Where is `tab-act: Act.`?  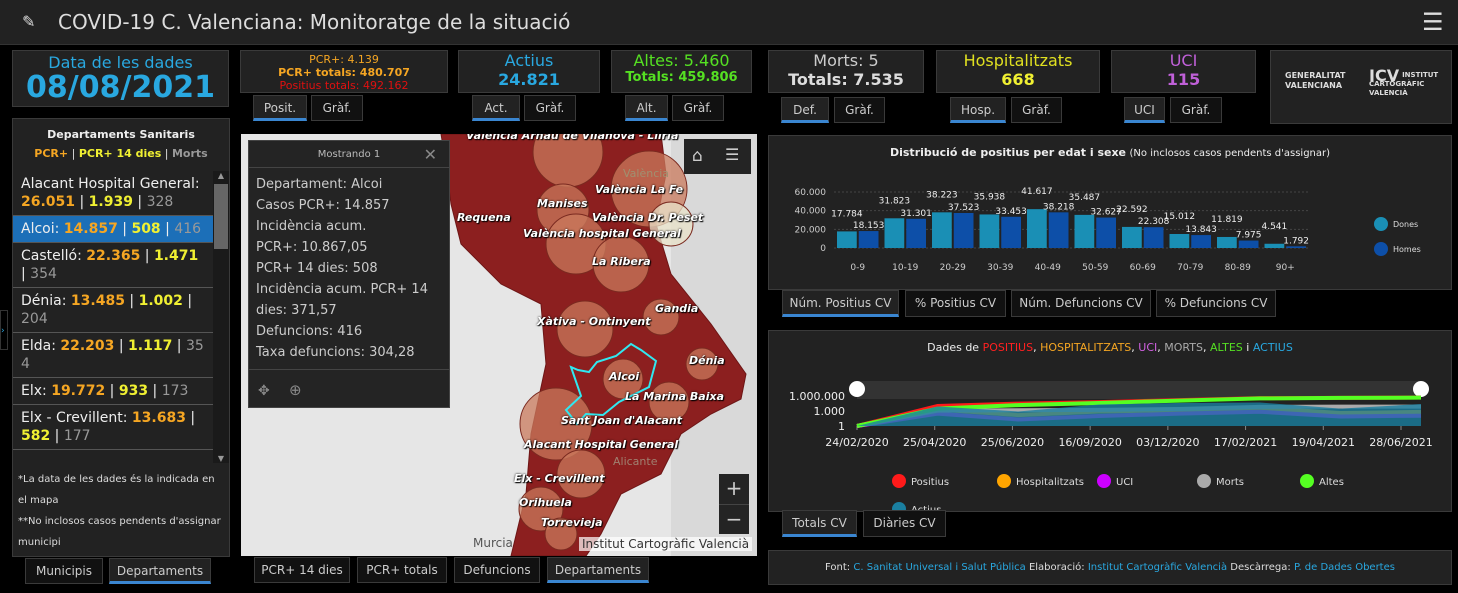
tab-act: Act. is located at coordinates (496, 108).